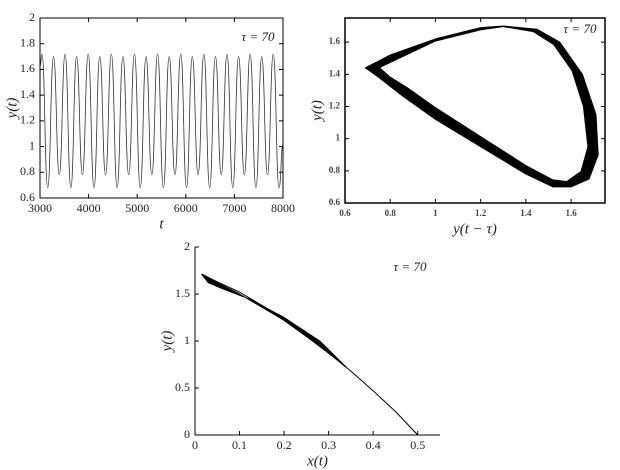  What do you see at coordinates (474, 229) in the screenshot?
I see `x-axis-label: y(t − τ)` at bounding box center [474, 229].